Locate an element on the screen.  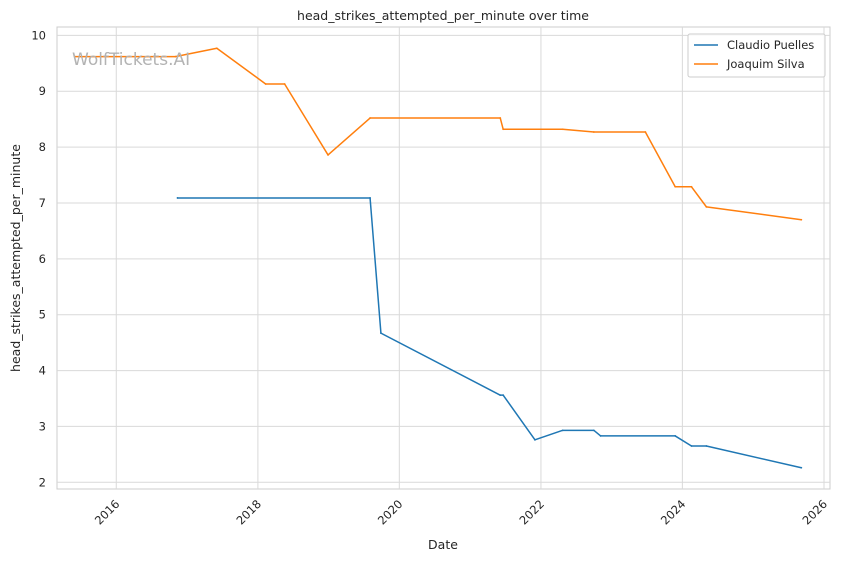
legend-label-claudio-puelles: Claudio Puelles is located at coordinates (770, 45).